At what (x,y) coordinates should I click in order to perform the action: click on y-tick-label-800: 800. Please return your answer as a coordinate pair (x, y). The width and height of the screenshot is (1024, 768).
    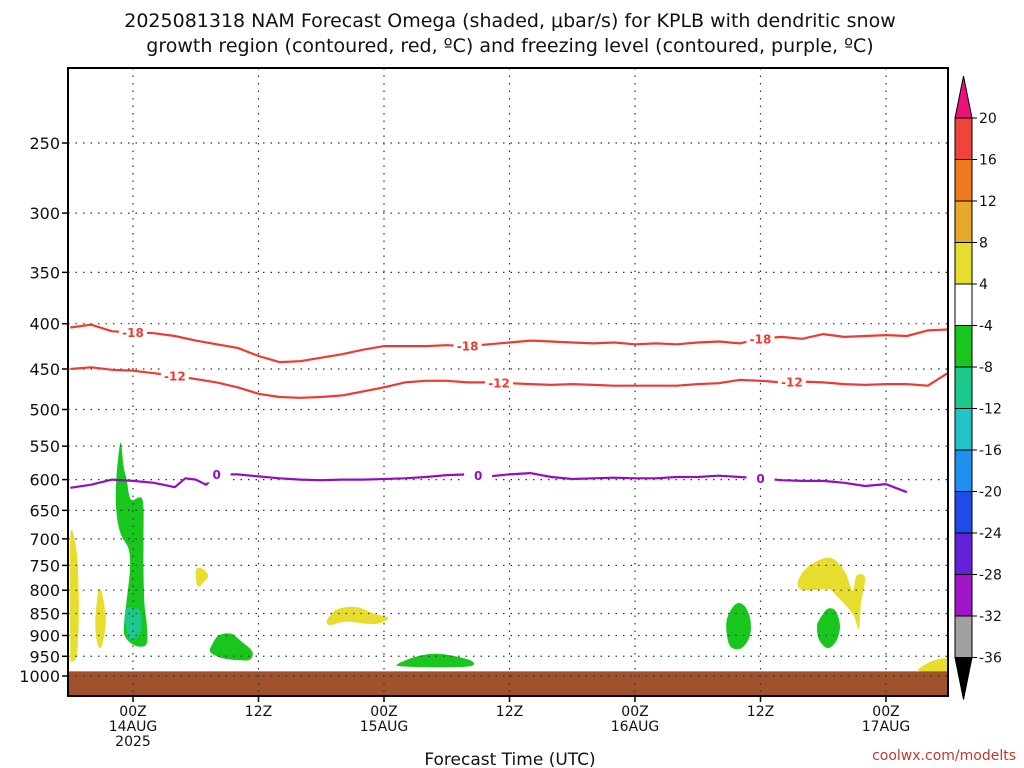
    Looking at the image, I should click on (44, 590).